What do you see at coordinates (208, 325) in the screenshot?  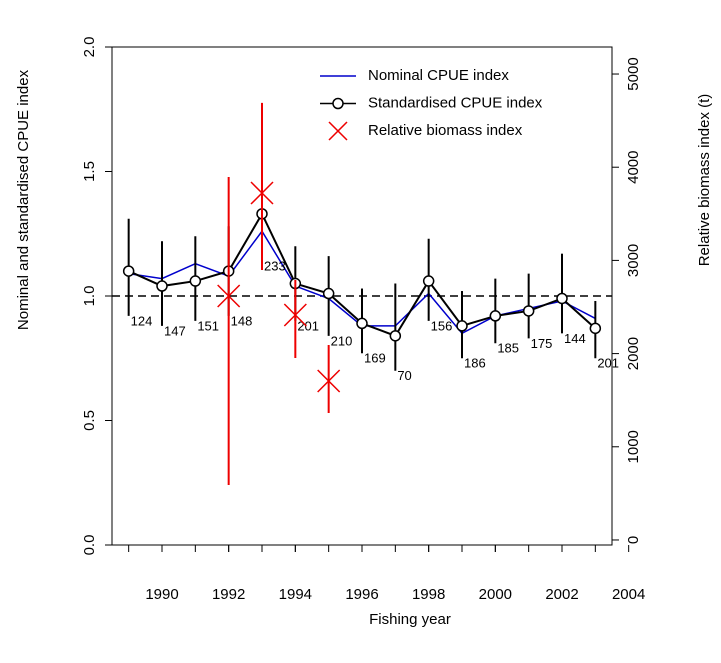 I see `sample-size-label: 151` at bounding box center [208, 325].